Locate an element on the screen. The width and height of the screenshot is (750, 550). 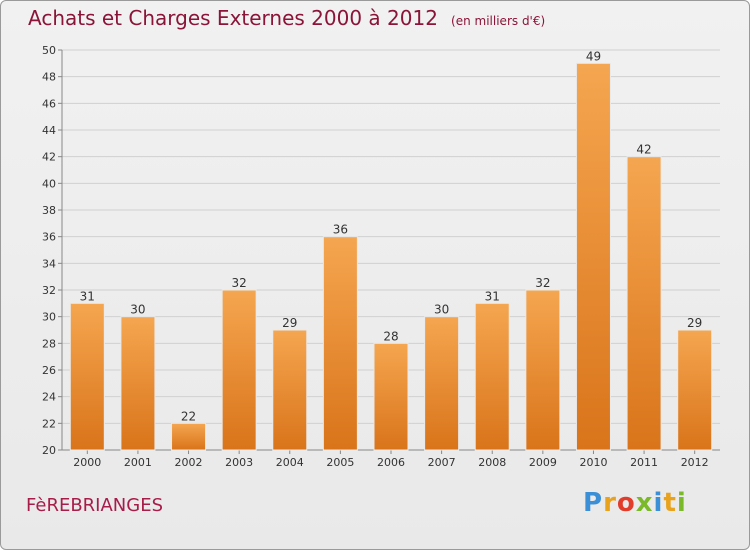
logo-letter: r is located at coordinates (610, 503).